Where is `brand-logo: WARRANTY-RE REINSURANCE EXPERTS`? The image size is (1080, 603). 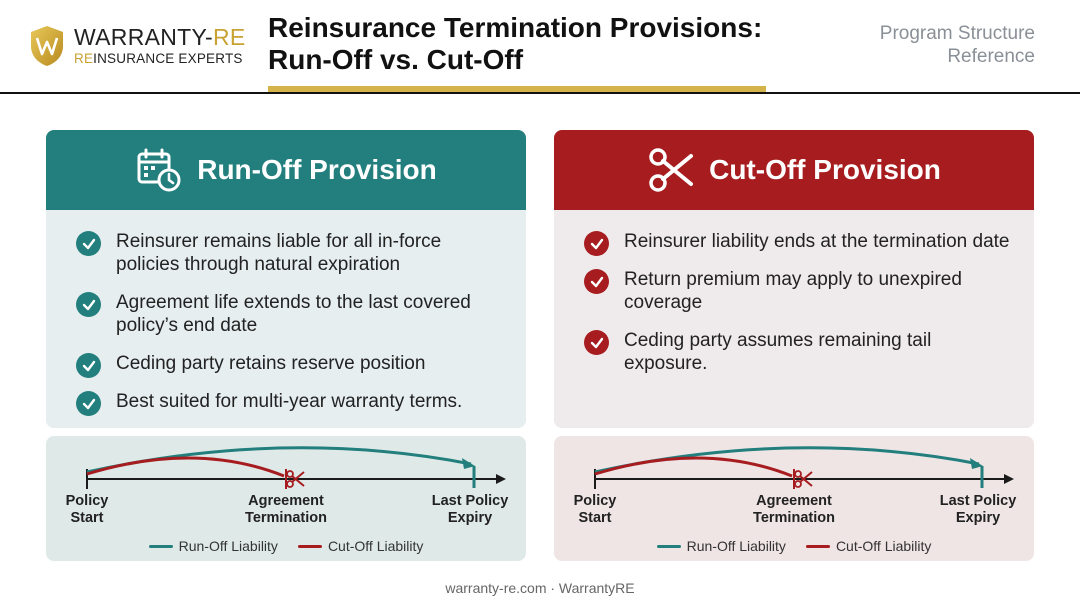 brand-logo: WARRANTY-RE REINSURANCE EXPERTS is located at coordinates (136, 47).